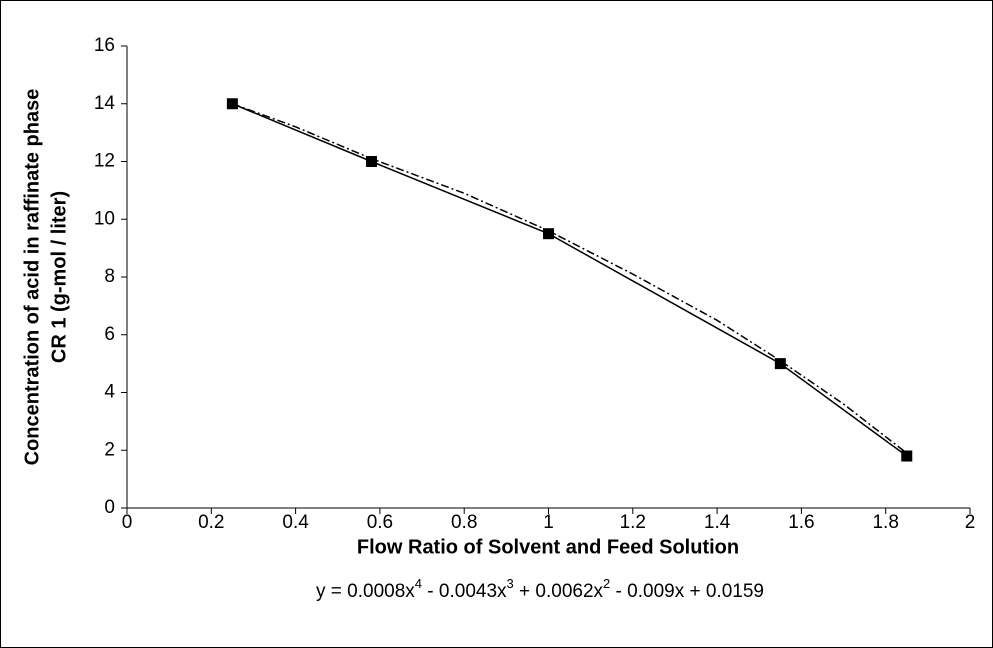 The height and width of the screenshot is (648, 993). I want to click on x-tick-label: 2, so click(970, 522).